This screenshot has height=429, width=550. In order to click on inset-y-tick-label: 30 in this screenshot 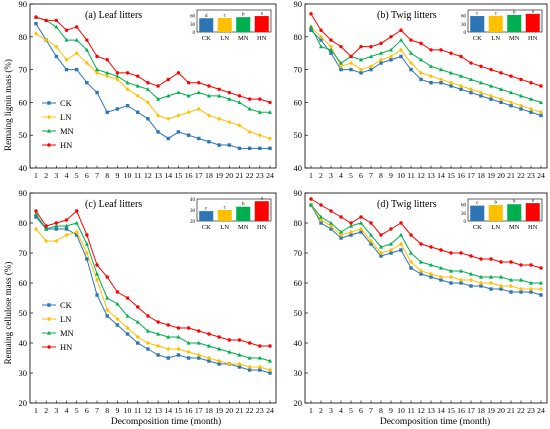, I will do `click(193, 25)`.